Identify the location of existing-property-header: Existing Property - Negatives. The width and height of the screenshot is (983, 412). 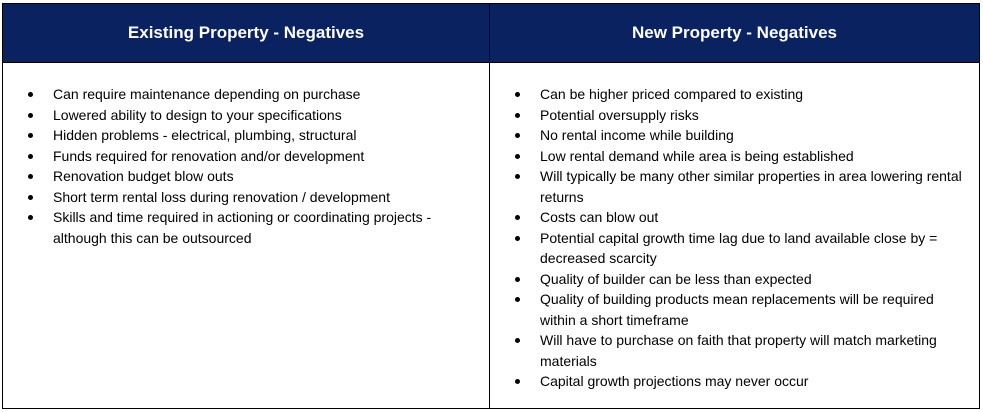
(246, 33).